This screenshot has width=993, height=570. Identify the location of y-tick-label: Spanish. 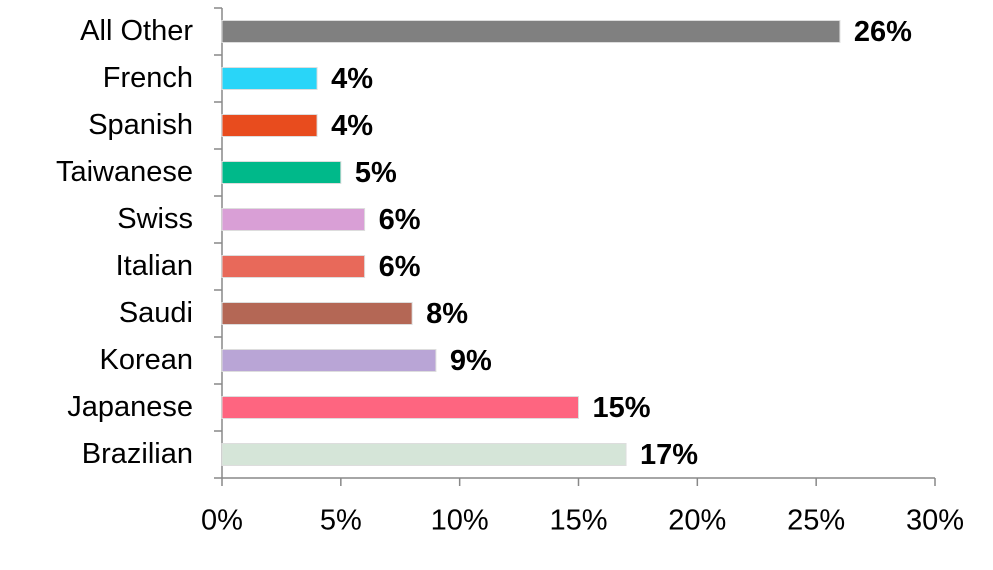
(140, 125).